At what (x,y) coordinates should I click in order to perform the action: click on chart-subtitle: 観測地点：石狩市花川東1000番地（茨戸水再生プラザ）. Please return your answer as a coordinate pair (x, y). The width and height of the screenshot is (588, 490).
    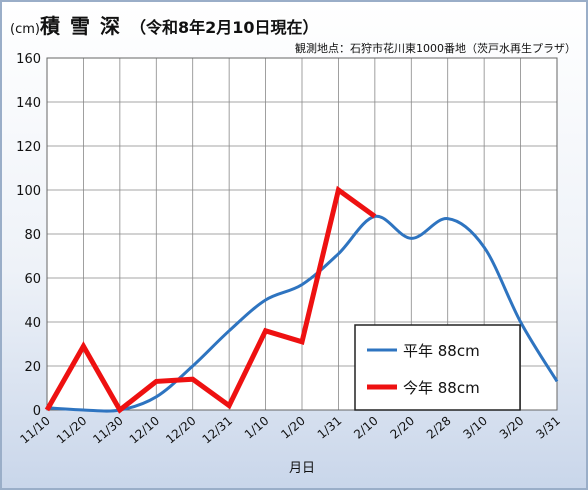
    Looking at the image, I should click on (435, 48).